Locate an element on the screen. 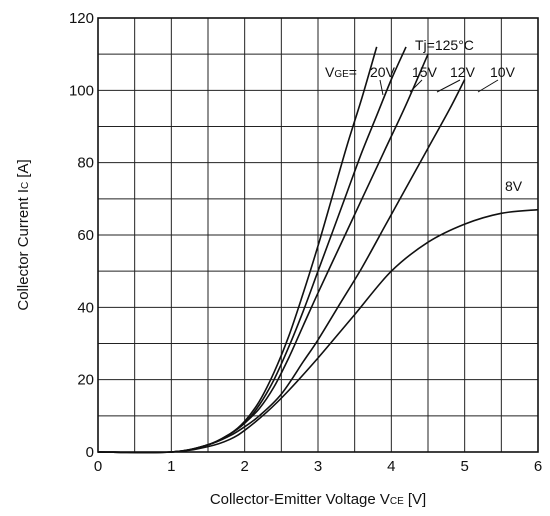 The image size is (550, 516). y-tick-label: 20 is located at coordinates (85, 380).